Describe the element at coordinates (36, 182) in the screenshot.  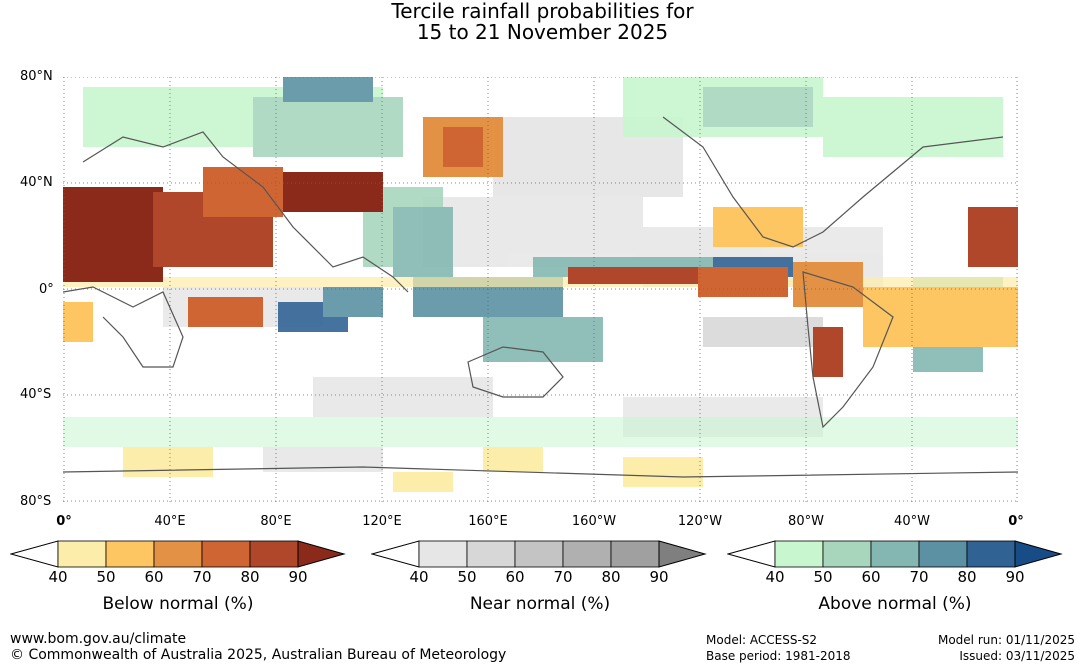
I see `lat-label-40n: 40°N` at that location.